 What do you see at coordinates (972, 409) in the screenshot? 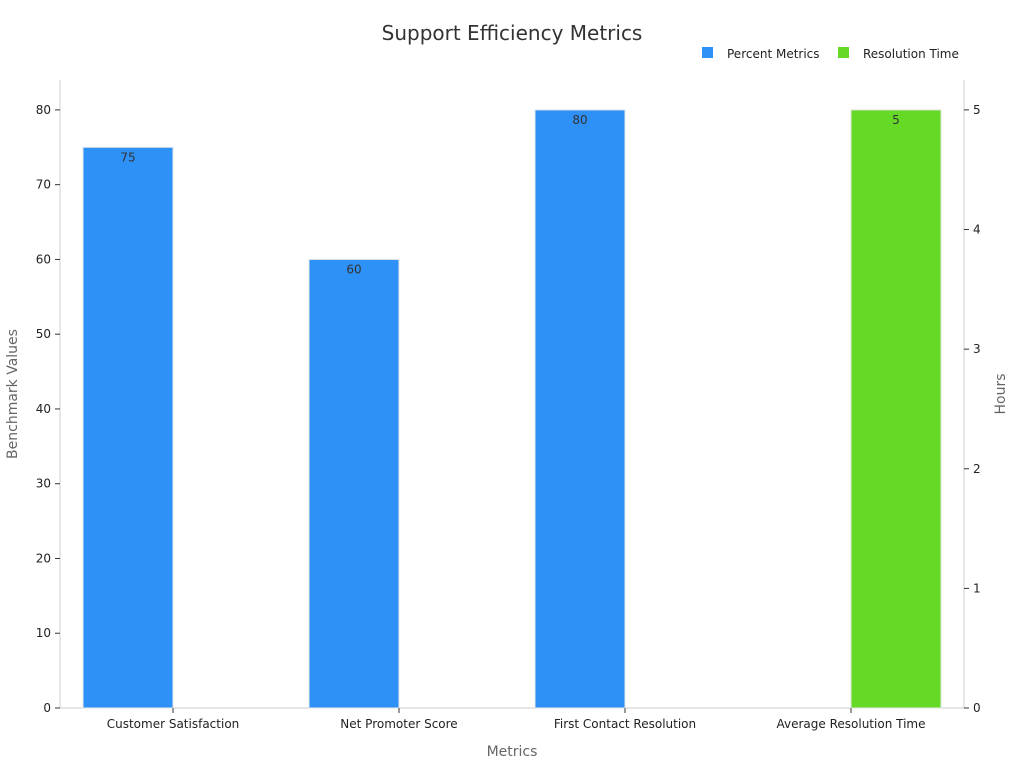
I see `right-y-axis: 0 1 2 3 4 5` at bounding box center [972, 409].